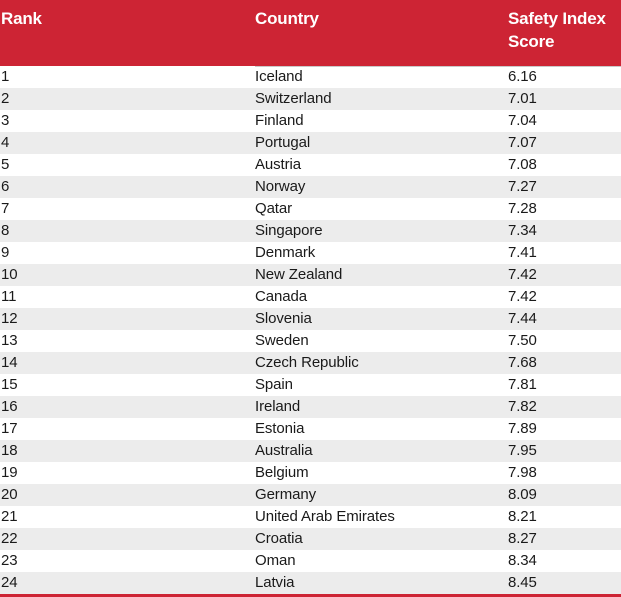 The height and width of the screenshot is (597, 621). I want to click on table-bottom-bar, so click(310, 595).